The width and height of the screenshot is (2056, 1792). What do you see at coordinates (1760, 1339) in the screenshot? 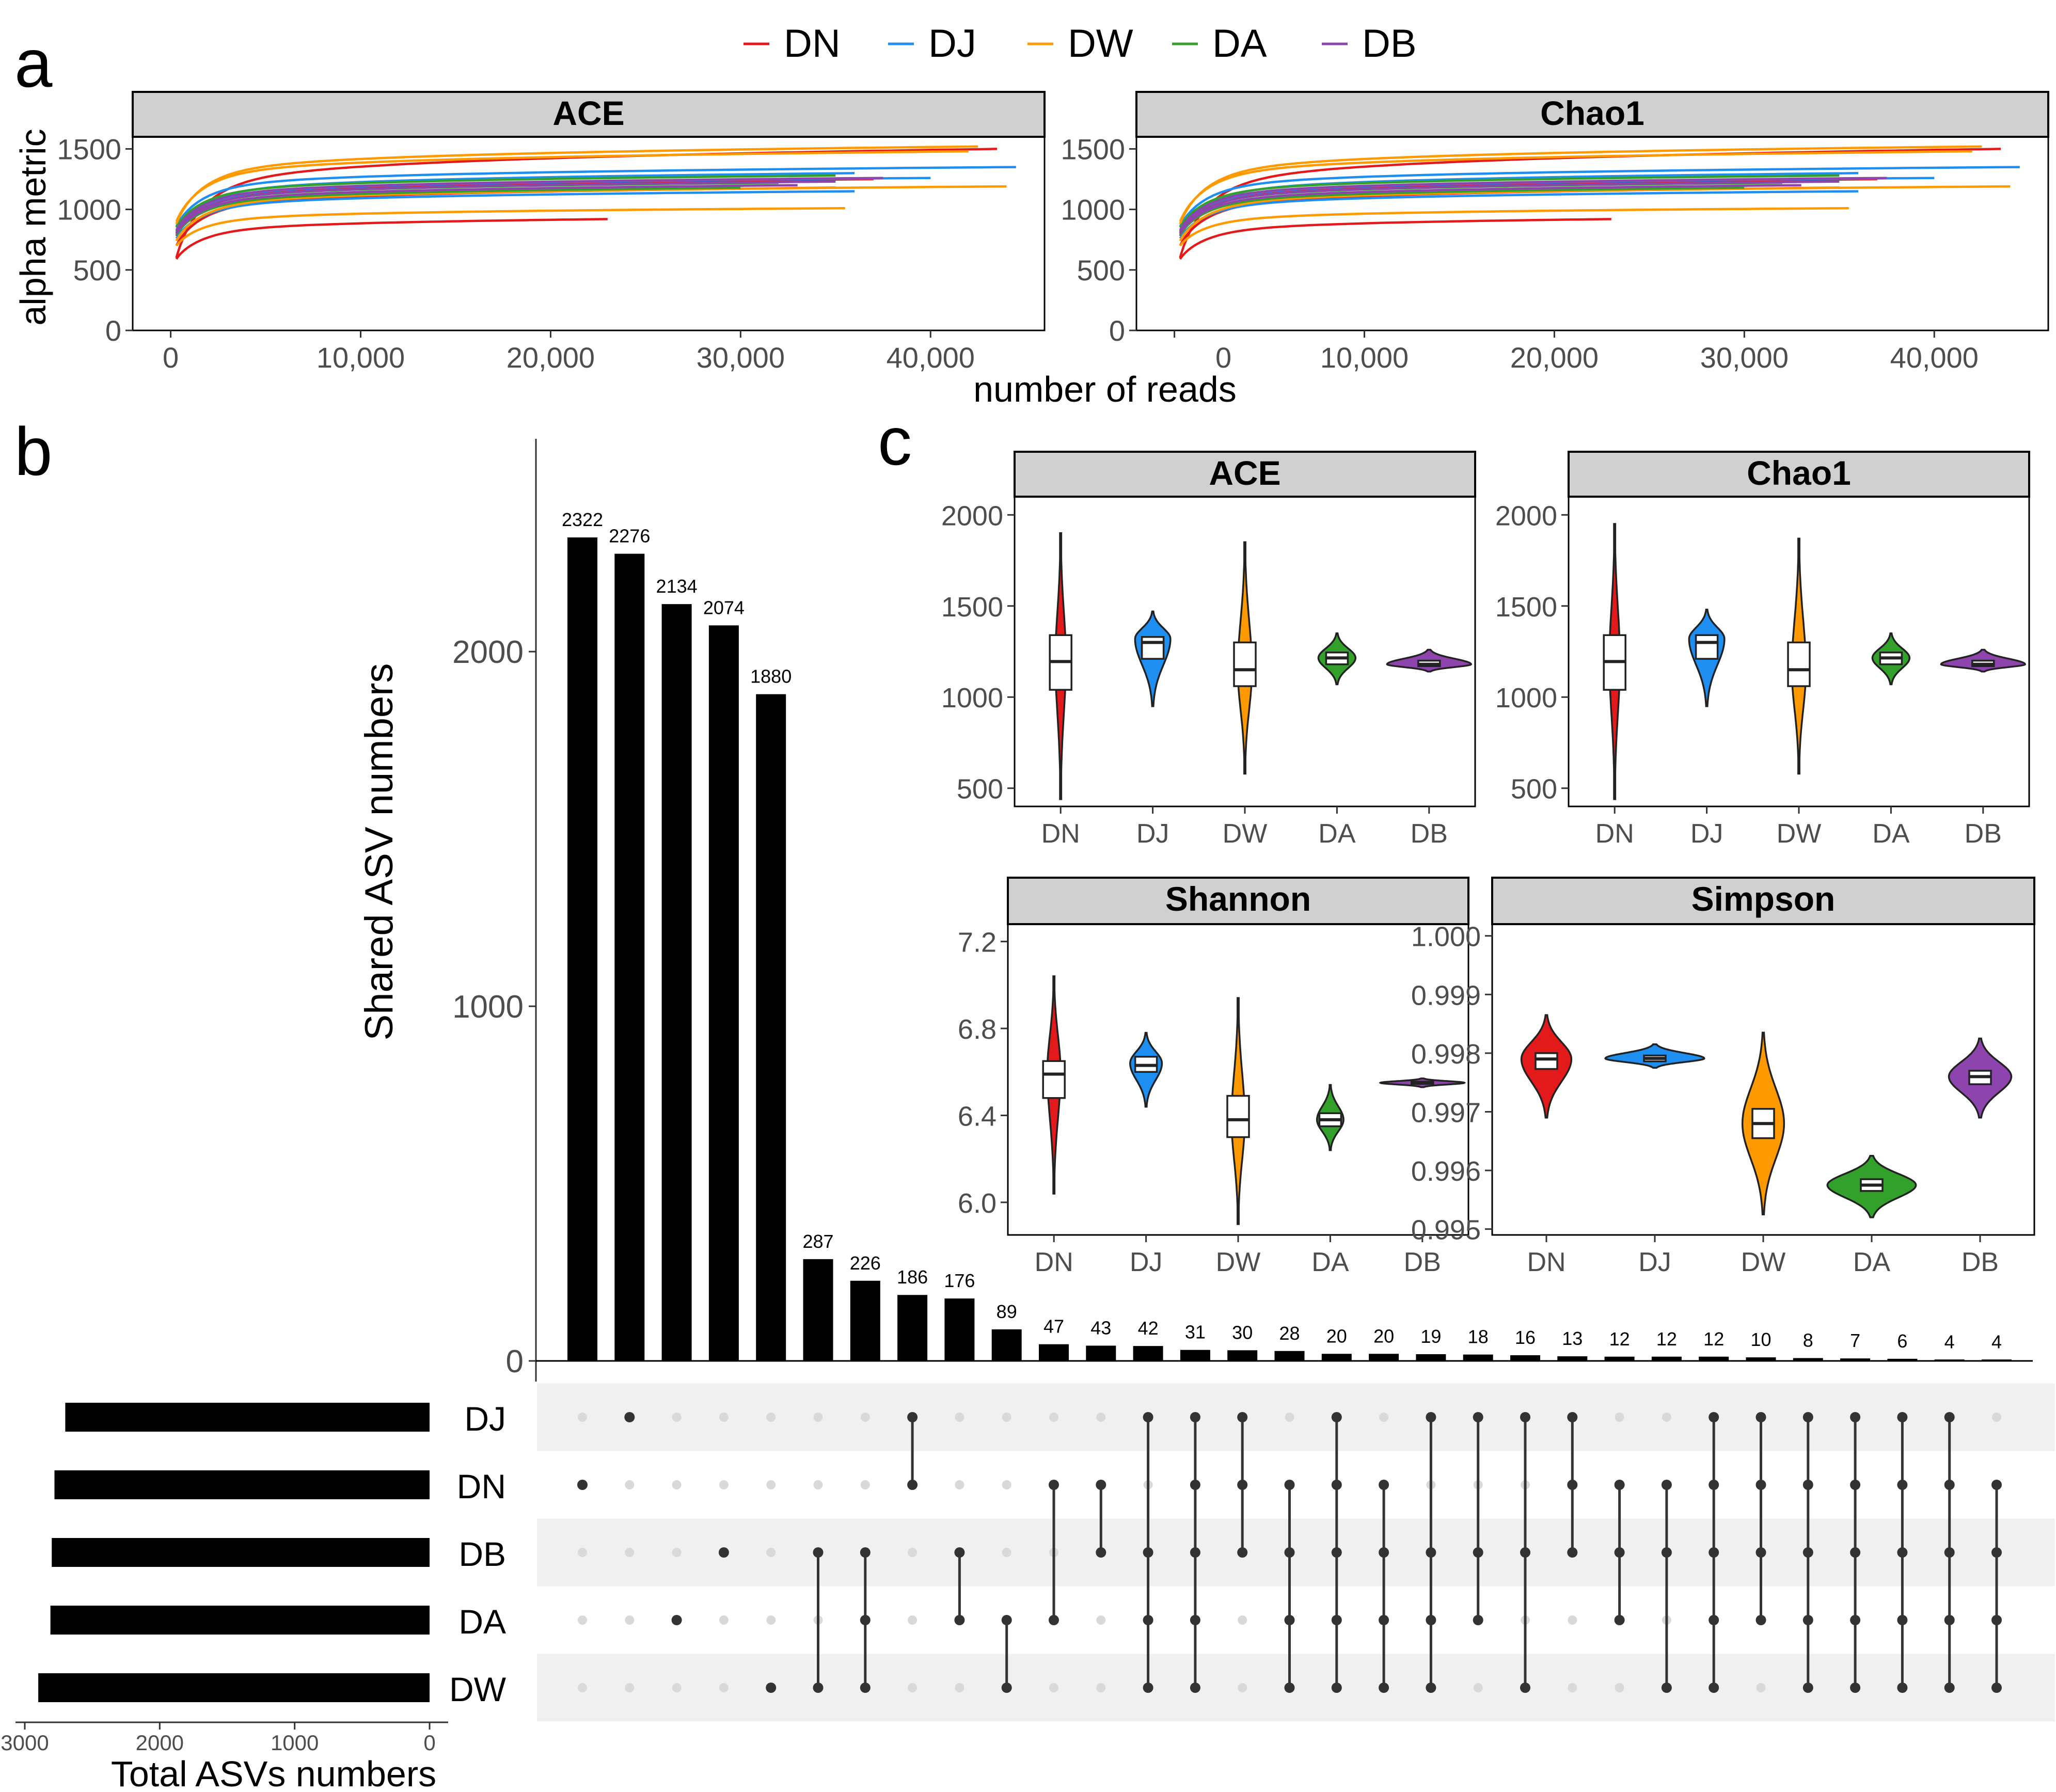
I see `bar-value-label: 10` at bounding box center [1760, 1339].